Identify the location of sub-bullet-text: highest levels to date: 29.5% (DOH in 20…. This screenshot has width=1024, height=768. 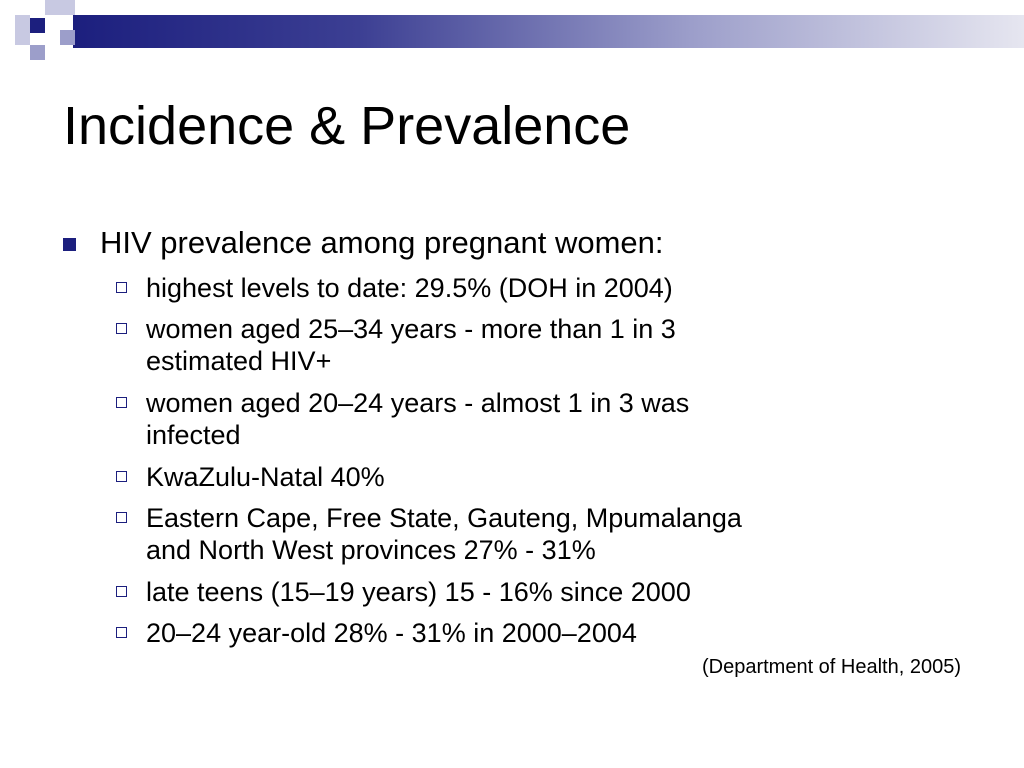
(409, 288).